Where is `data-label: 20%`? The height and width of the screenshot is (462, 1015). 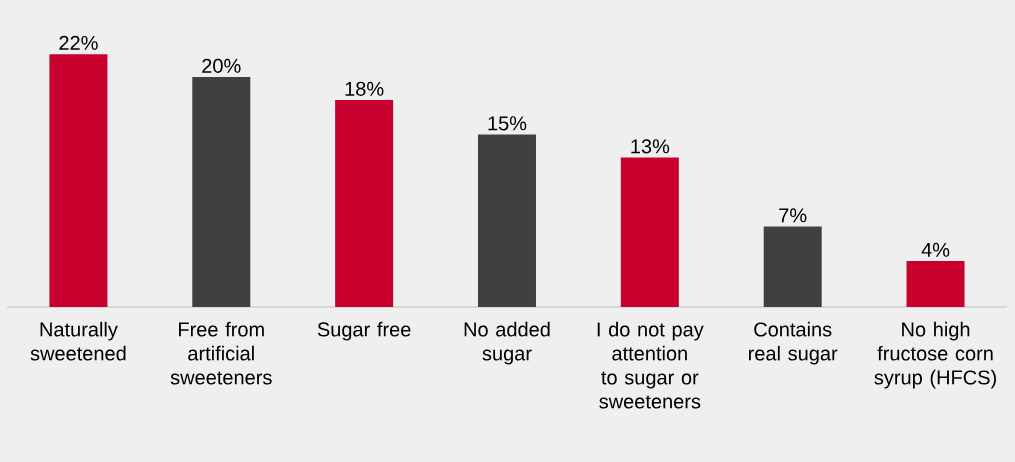 data-label: 20% is located at coordinates (221, 65).